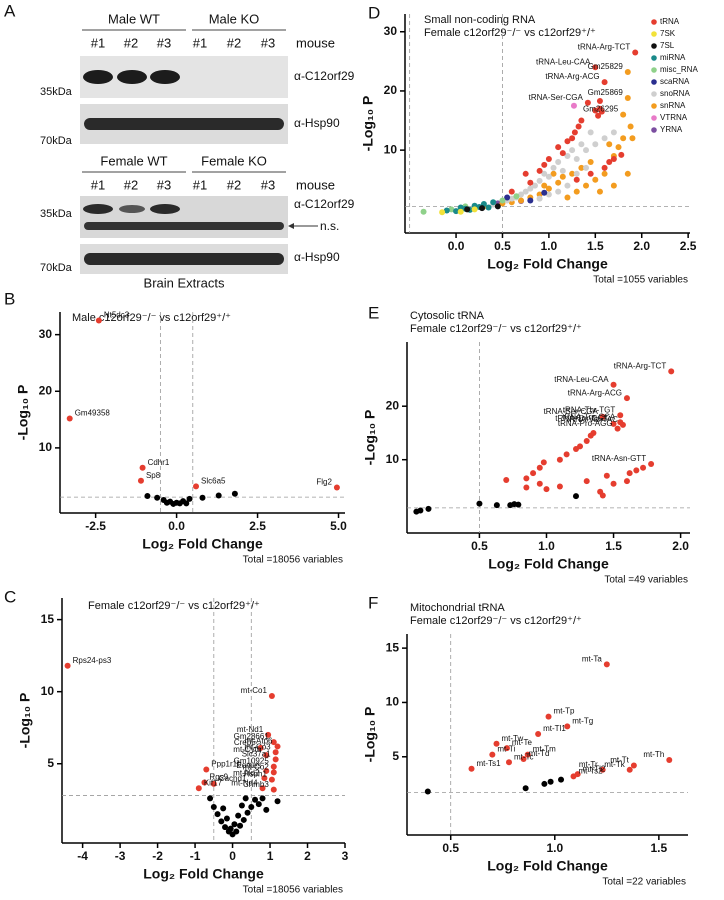 The width and height of the screenshot is (724, 900). I want to click on footnote: Total =49 variables, so click(646, 580).